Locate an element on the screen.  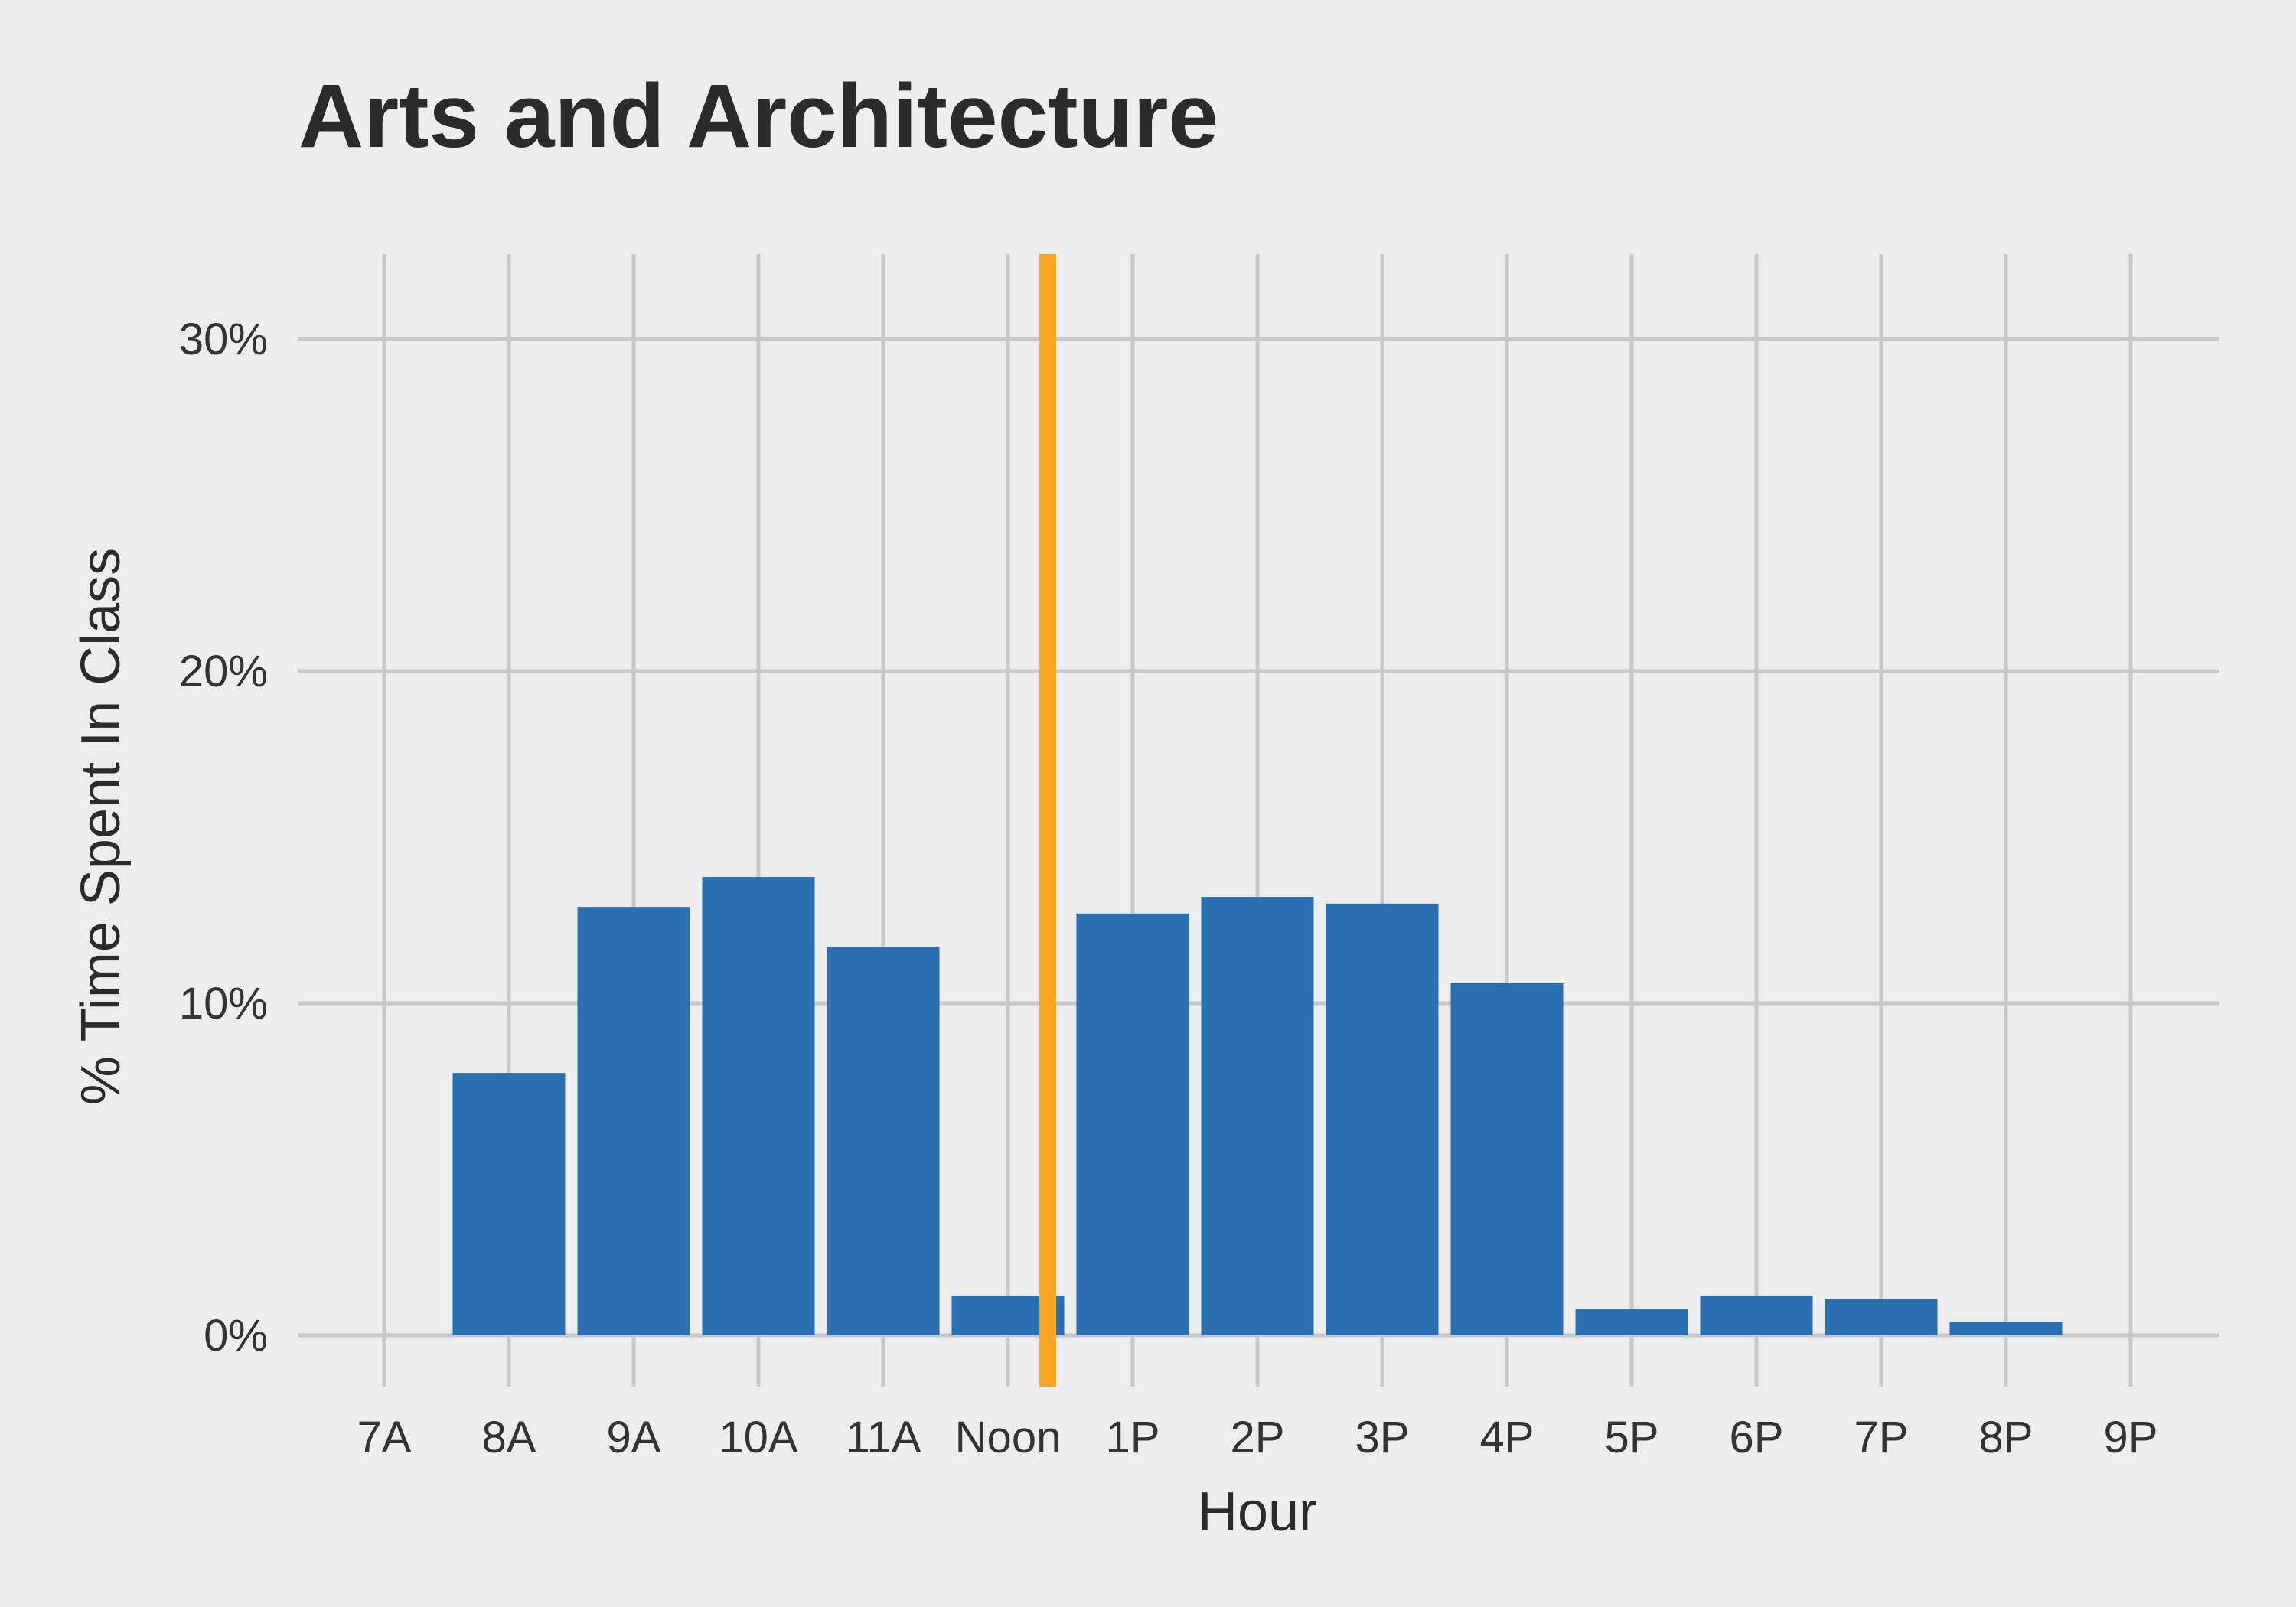
x-tick-label: 7P is located at coordinates (1881, 1437).